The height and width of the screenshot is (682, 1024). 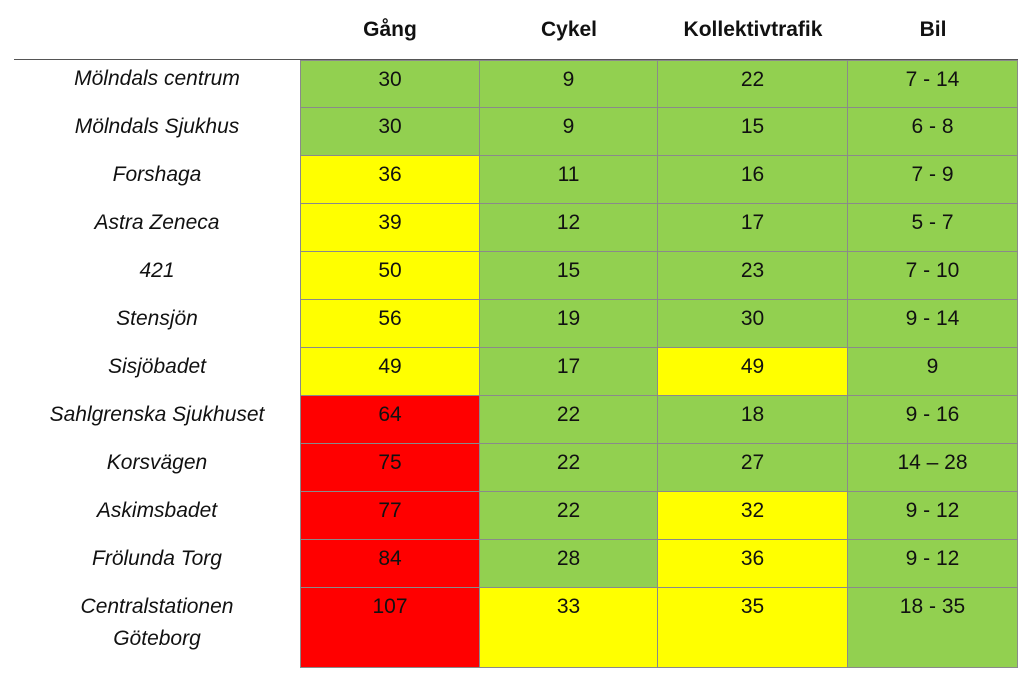 What do you see at coordinates (157, 558) in the screenshot?
I see `row-label-place: Frölunda Torg` at bounding box center [157, 558].